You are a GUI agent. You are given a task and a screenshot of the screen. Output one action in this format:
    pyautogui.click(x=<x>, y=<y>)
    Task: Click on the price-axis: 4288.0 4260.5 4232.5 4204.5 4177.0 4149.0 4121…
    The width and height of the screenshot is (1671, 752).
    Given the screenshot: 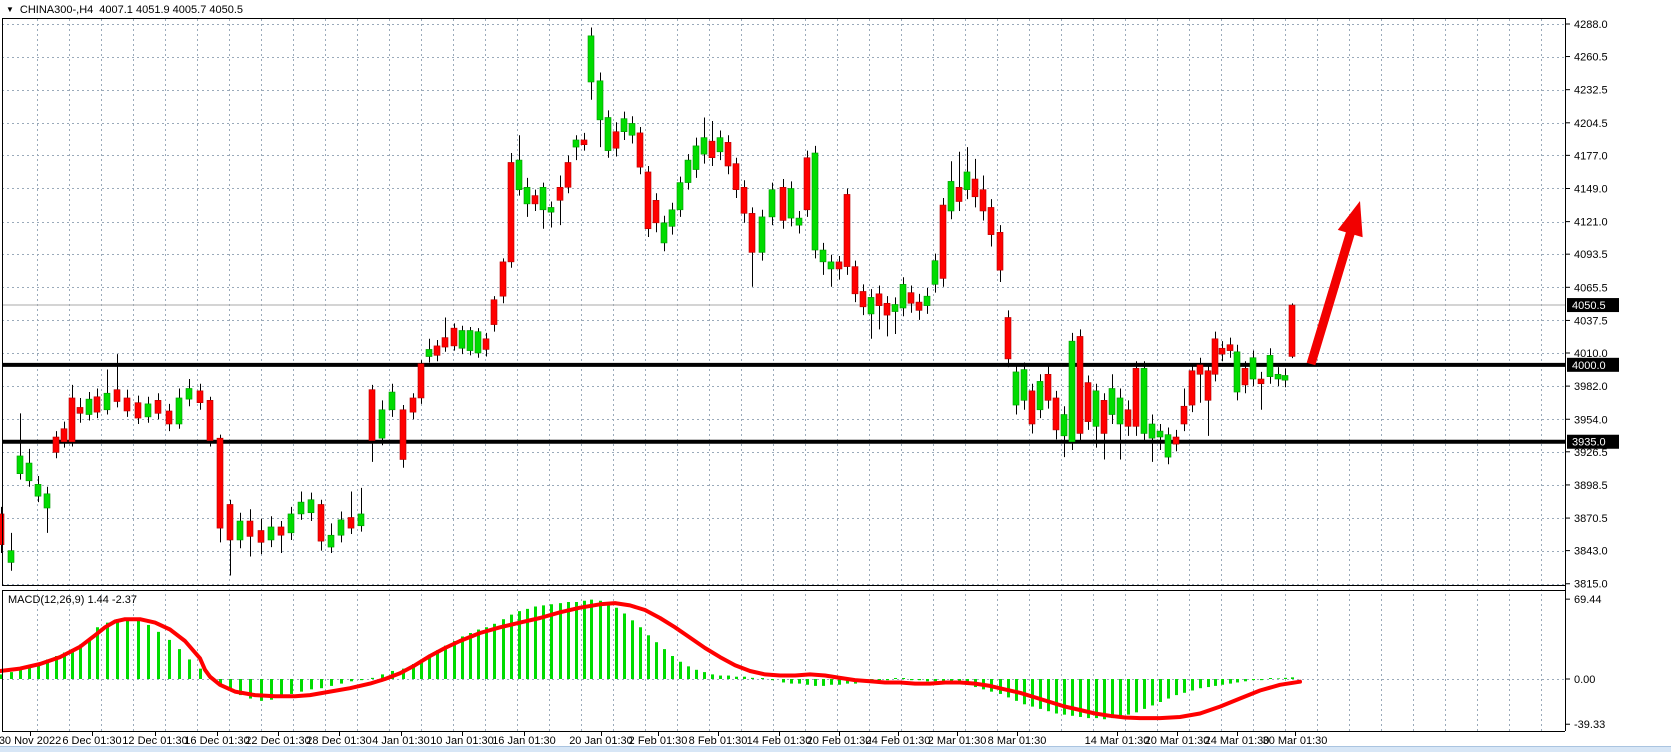 What is the action you would take?
    pyautogui.click(x=1618, y=376)
    